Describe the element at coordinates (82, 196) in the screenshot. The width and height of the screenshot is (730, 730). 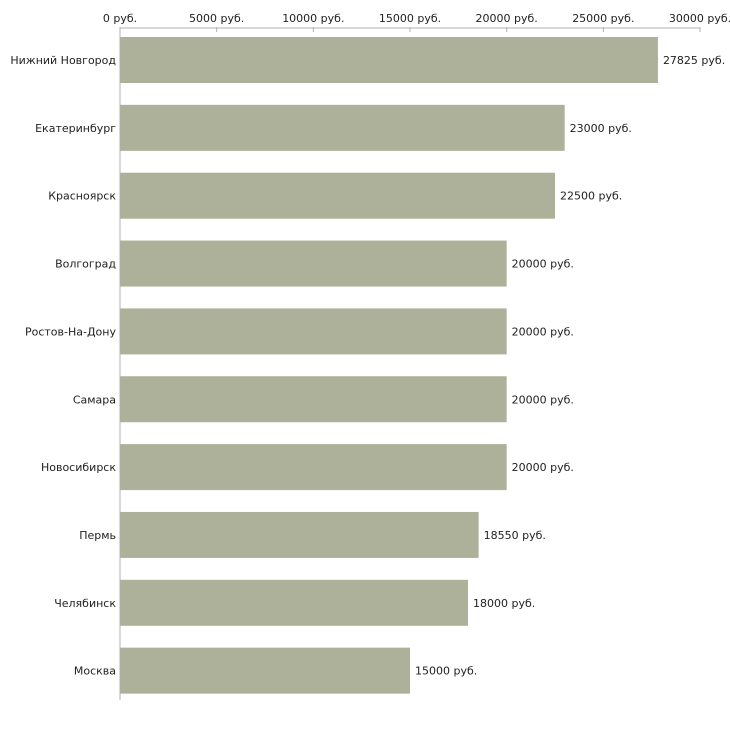
I see `category-label: Красноярск` at that location.